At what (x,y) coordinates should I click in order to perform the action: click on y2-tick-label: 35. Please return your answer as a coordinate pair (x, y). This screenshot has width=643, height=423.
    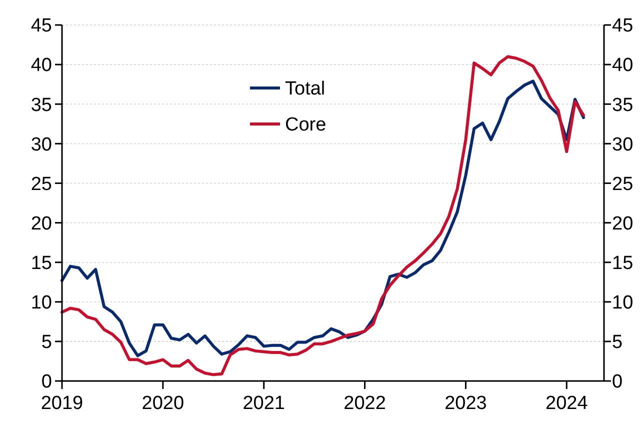
    Looking at the image, I should click on (623, 105).